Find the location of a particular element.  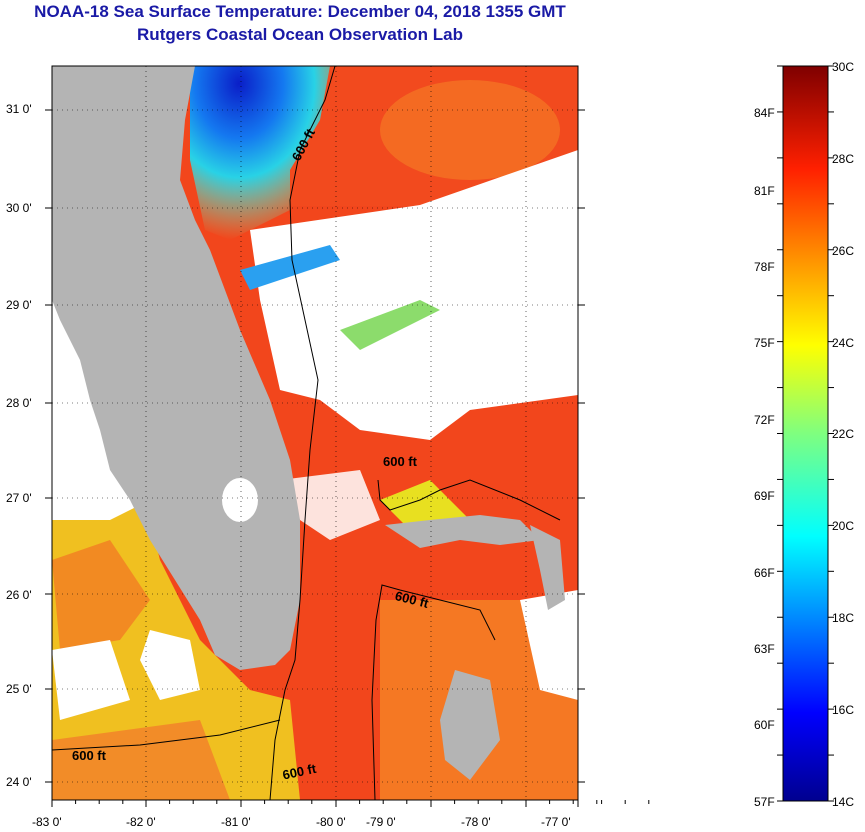

lon-label: -78 0' is located at coordinates (476, 822).